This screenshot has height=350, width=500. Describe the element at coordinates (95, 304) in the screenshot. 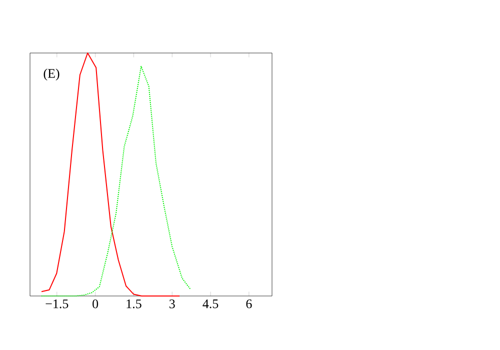

I see `x-tick-label: 0` at that location.